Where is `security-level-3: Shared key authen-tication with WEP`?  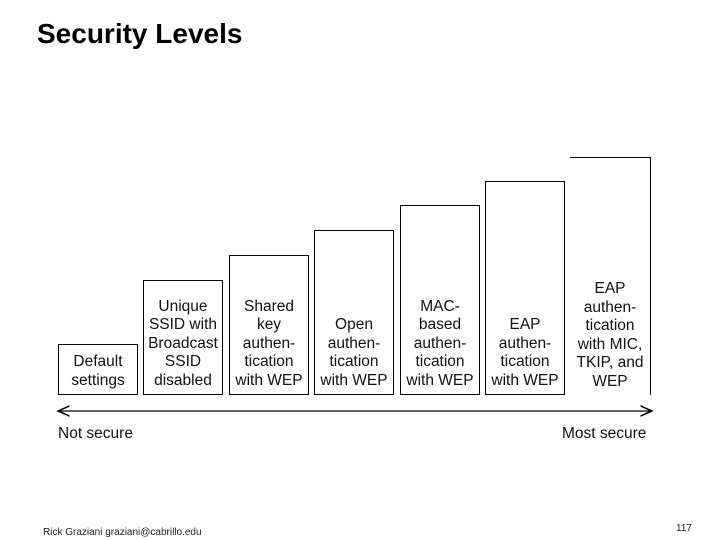 security-level-3: Shared key authen-tication with WEP is located at coordinates (269, 325).